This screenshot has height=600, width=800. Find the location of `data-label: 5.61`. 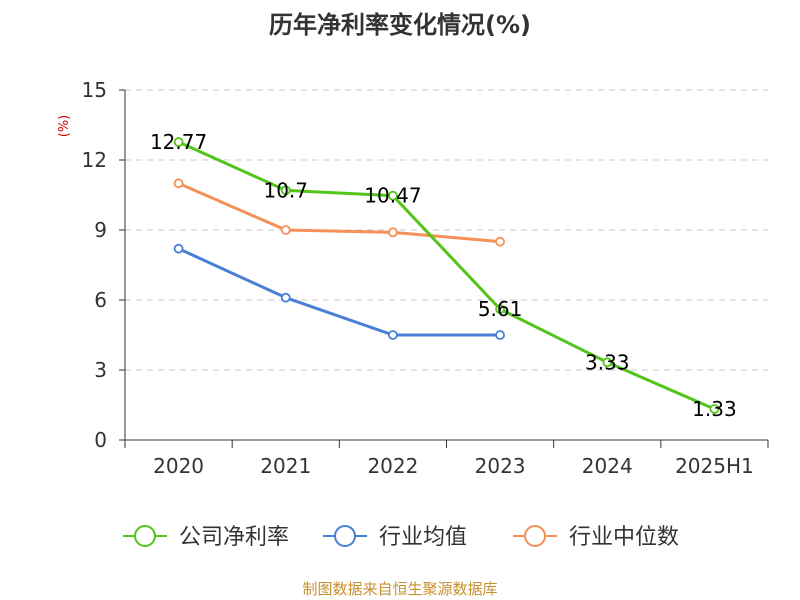

data-label: 5.61 is located at coordinates (500, 309).